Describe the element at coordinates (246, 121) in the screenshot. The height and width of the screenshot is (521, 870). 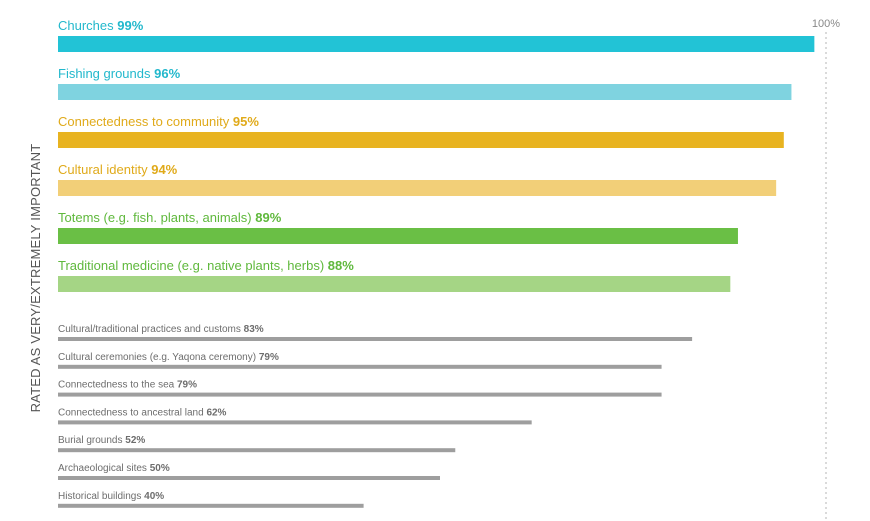
I see `value-label: 95%` at that location.